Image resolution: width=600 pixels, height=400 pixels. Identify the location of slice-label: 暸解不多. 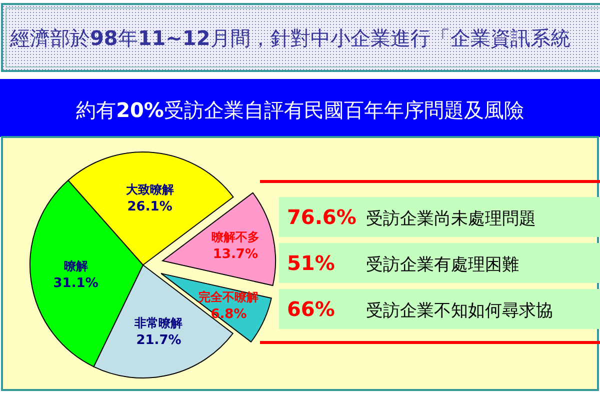
(235, 237).